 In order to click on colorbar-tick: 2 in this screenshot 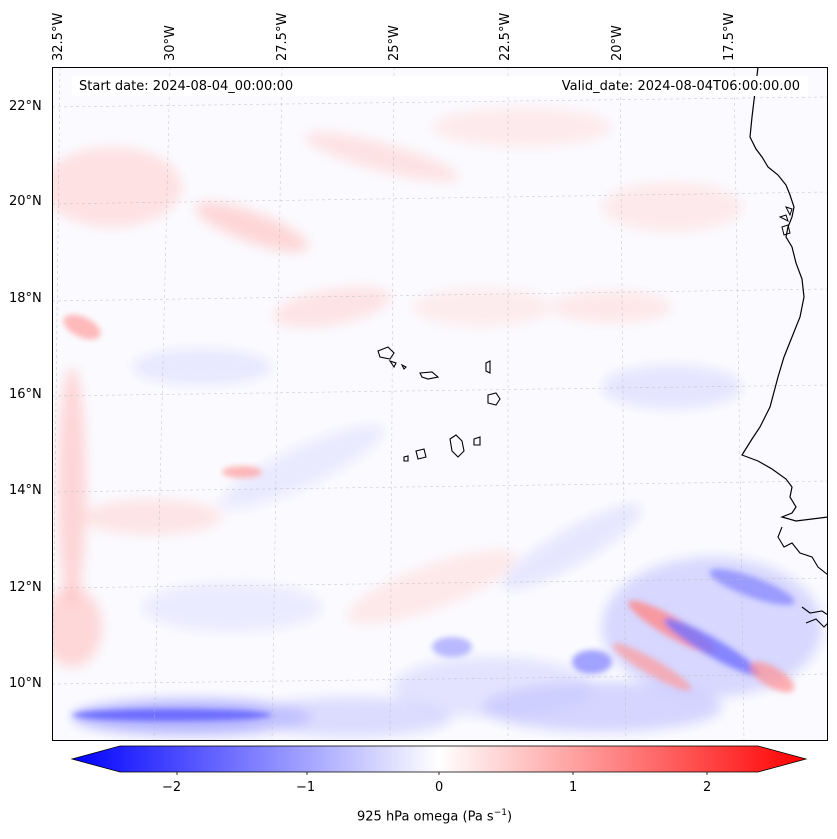, I will do `click(707, 787)`.